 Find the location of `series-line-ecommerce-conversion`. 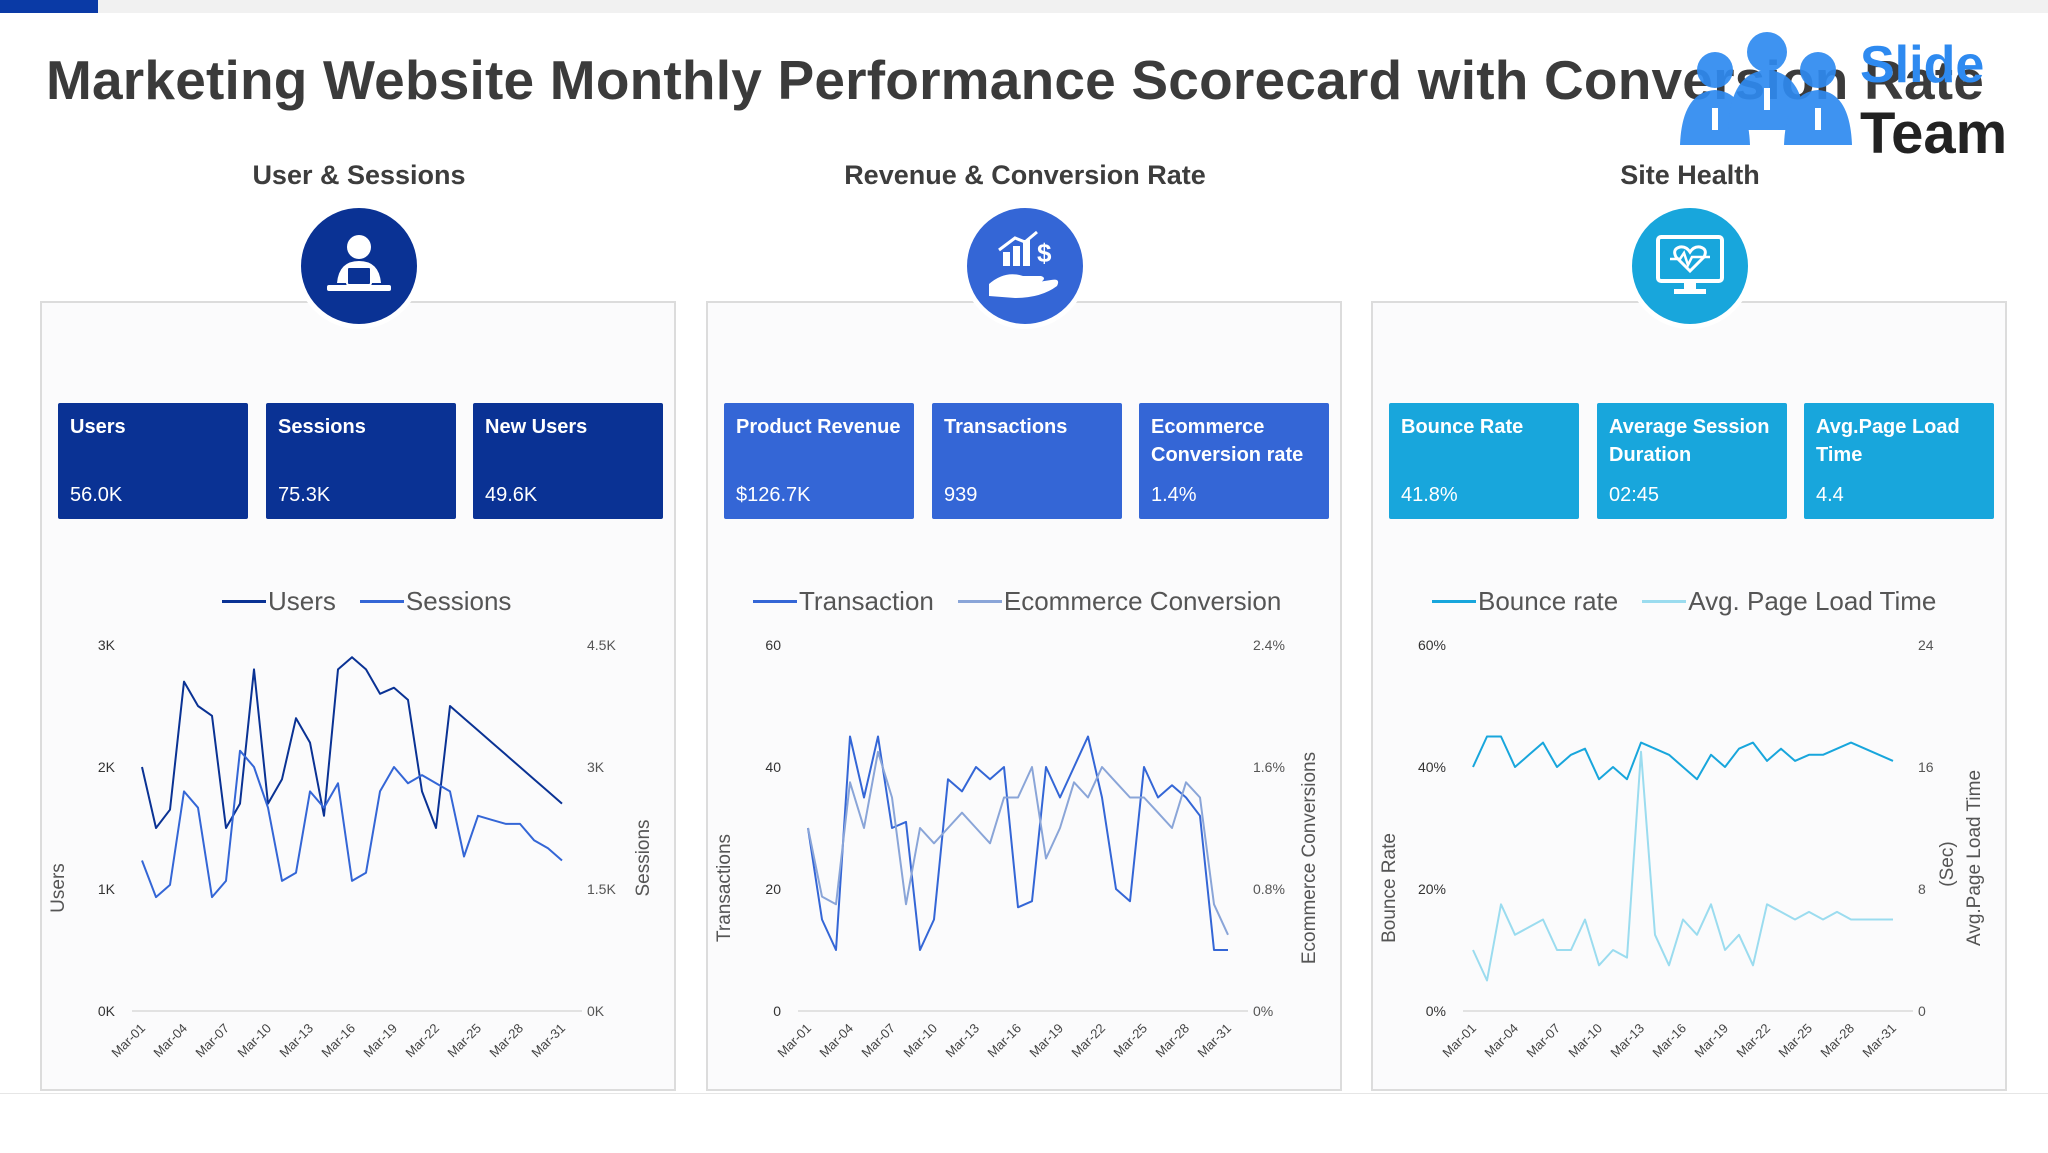

series-line-ecommerce-conversion is located at coordinates (1018, 843).